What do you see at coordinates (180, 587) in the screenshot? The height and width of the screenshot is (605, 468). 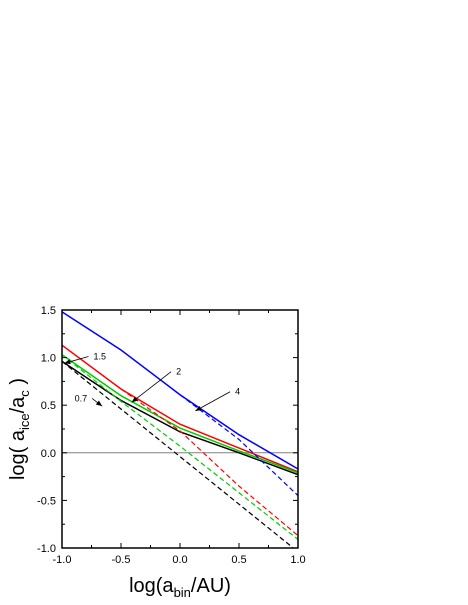 I see `x-axis-title: log(abin/AU)` at bounding box center [180, 587].